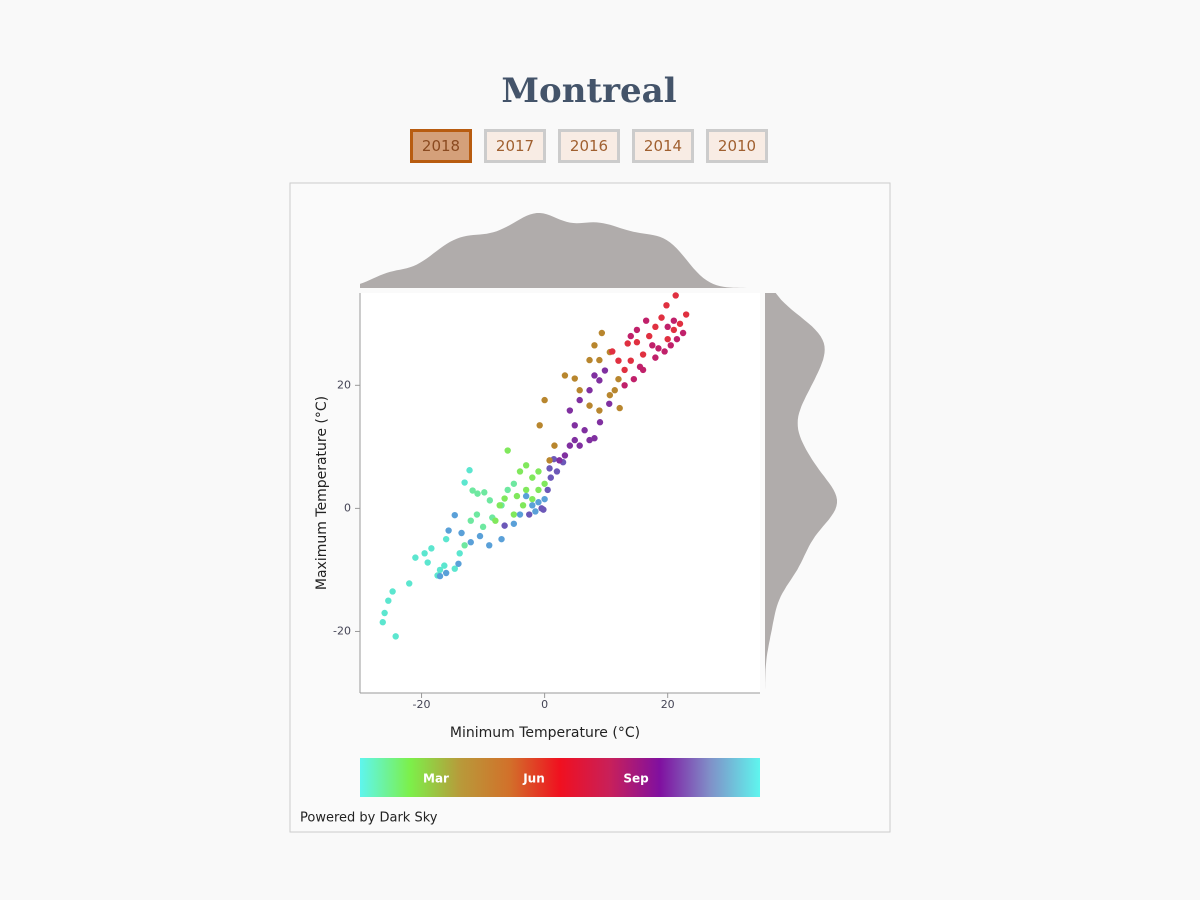 This screenshot has height=900, width=1200. What do you see at coordinates (560, 777) in the screenshot?
I see `colorbar` at bounding box center [560, 777].